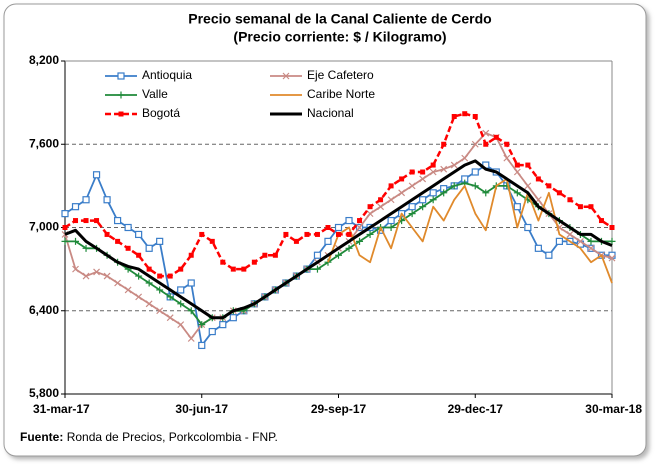  What do you see at coordinates (172, 437) in the screenshot?
I see `source-text: Ronda de Precios, Porkcolombia - FNP.` at bounding box center [172, 437].